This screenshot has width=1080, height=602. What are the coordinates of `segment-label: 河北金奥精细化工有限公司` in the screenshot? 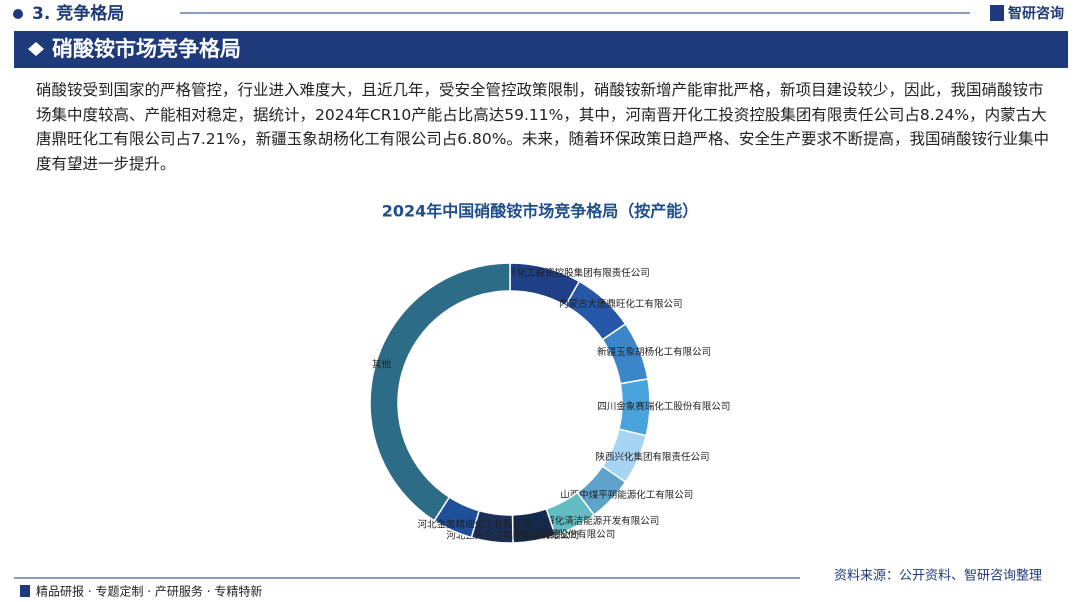 It's located at (475, 525).